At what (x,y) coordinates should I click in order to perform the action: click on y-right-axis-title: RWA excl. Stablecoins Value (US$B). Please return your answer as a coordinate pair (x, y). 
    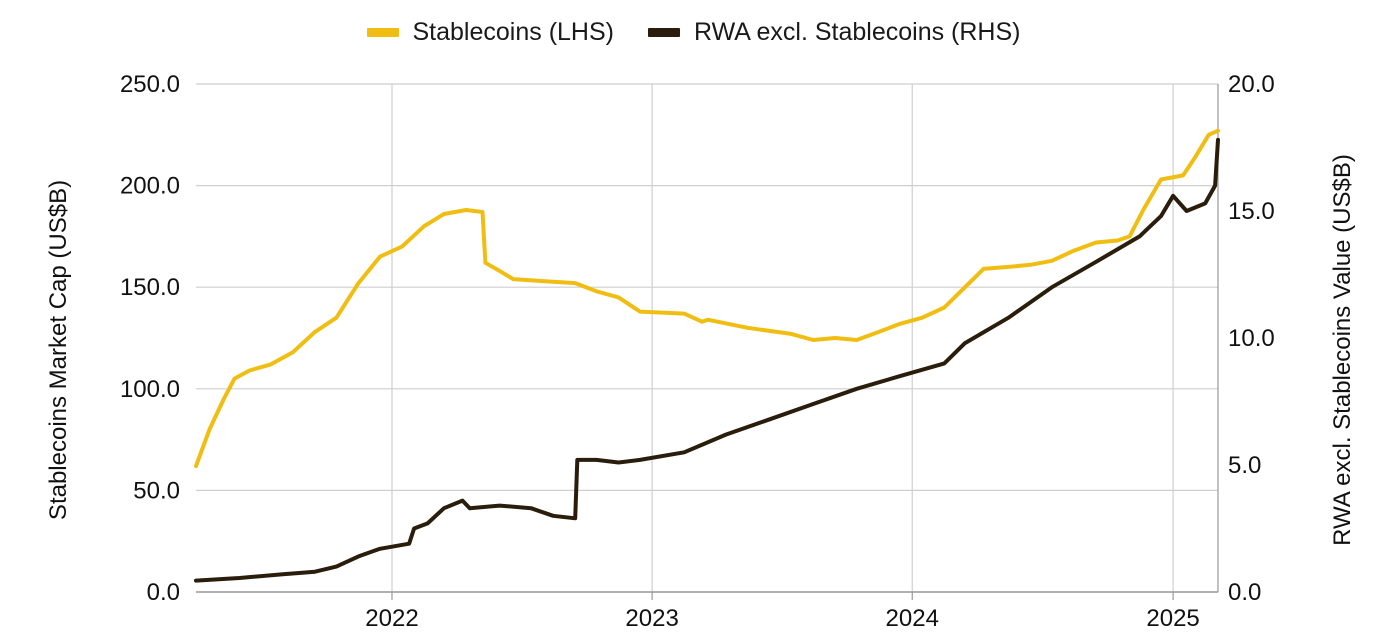
    Looking at the image, I should click on (1342, 350).